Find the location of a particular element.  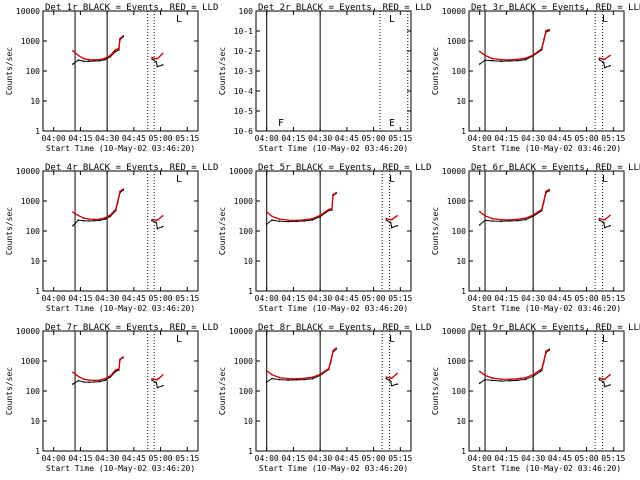

flag-marker: F is located at coordinates (281, 123).